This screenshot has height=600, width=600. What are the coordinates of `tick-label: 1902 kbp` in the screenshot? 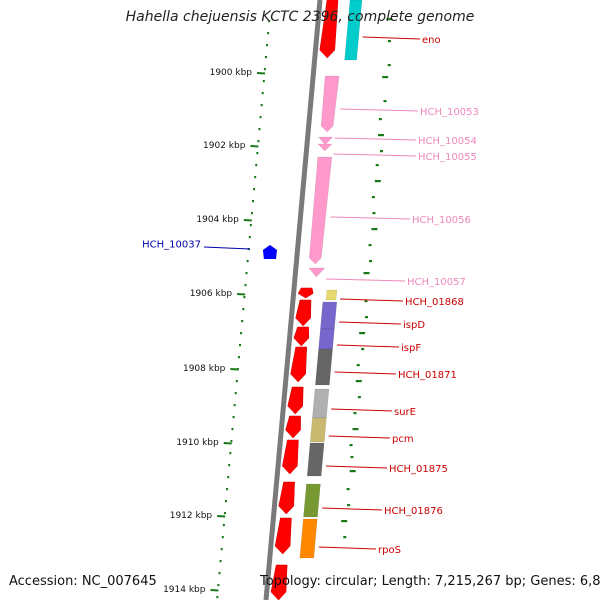 It's located at (224, 146).